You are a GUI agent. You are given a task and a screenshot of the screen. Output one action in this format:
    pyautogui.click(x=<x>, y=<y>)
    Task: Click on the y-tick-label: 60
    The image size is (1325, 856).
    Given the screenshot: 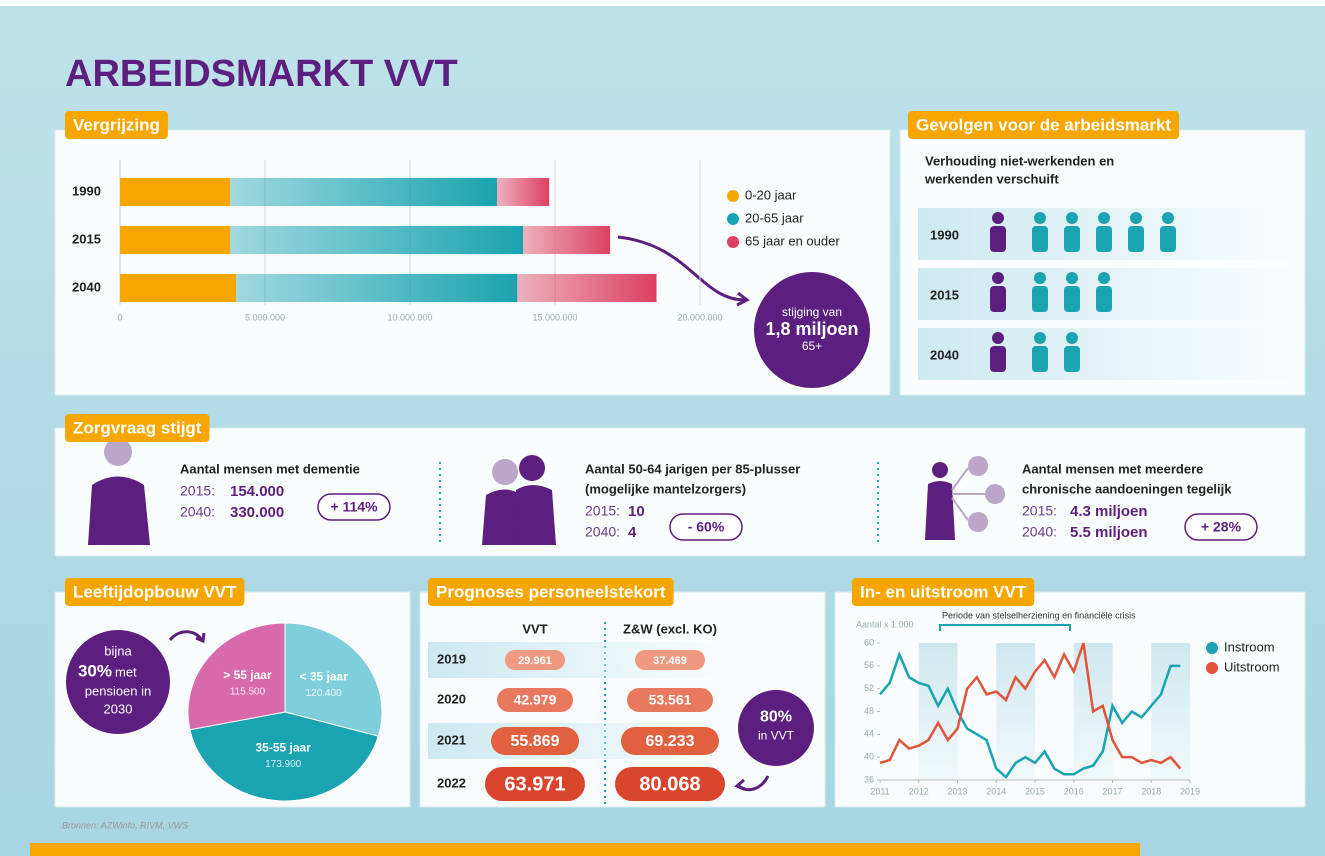 What is the action you would take?
    pyautogui.click(x=869, y=642)
    